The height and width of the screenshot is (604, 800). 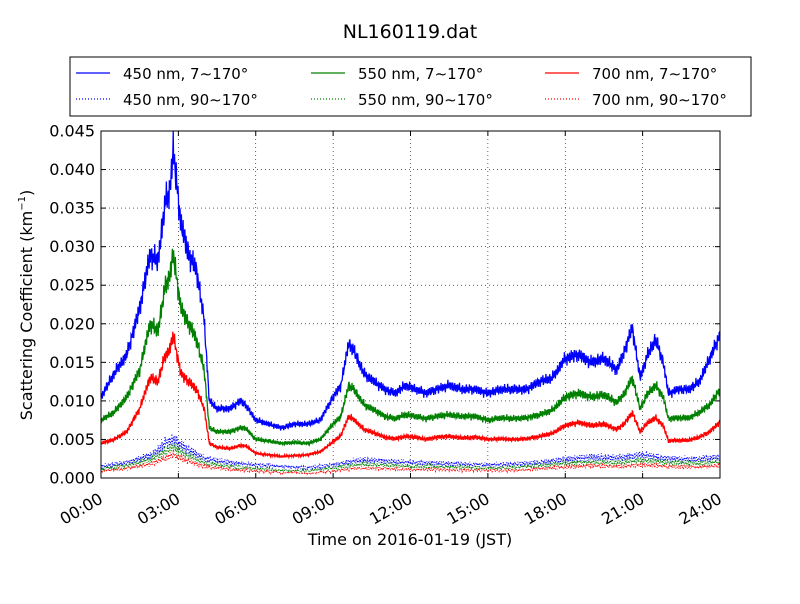 I want to click on legend-label-5: 700 nm, 7∼170°, so click(x=654, y=74).